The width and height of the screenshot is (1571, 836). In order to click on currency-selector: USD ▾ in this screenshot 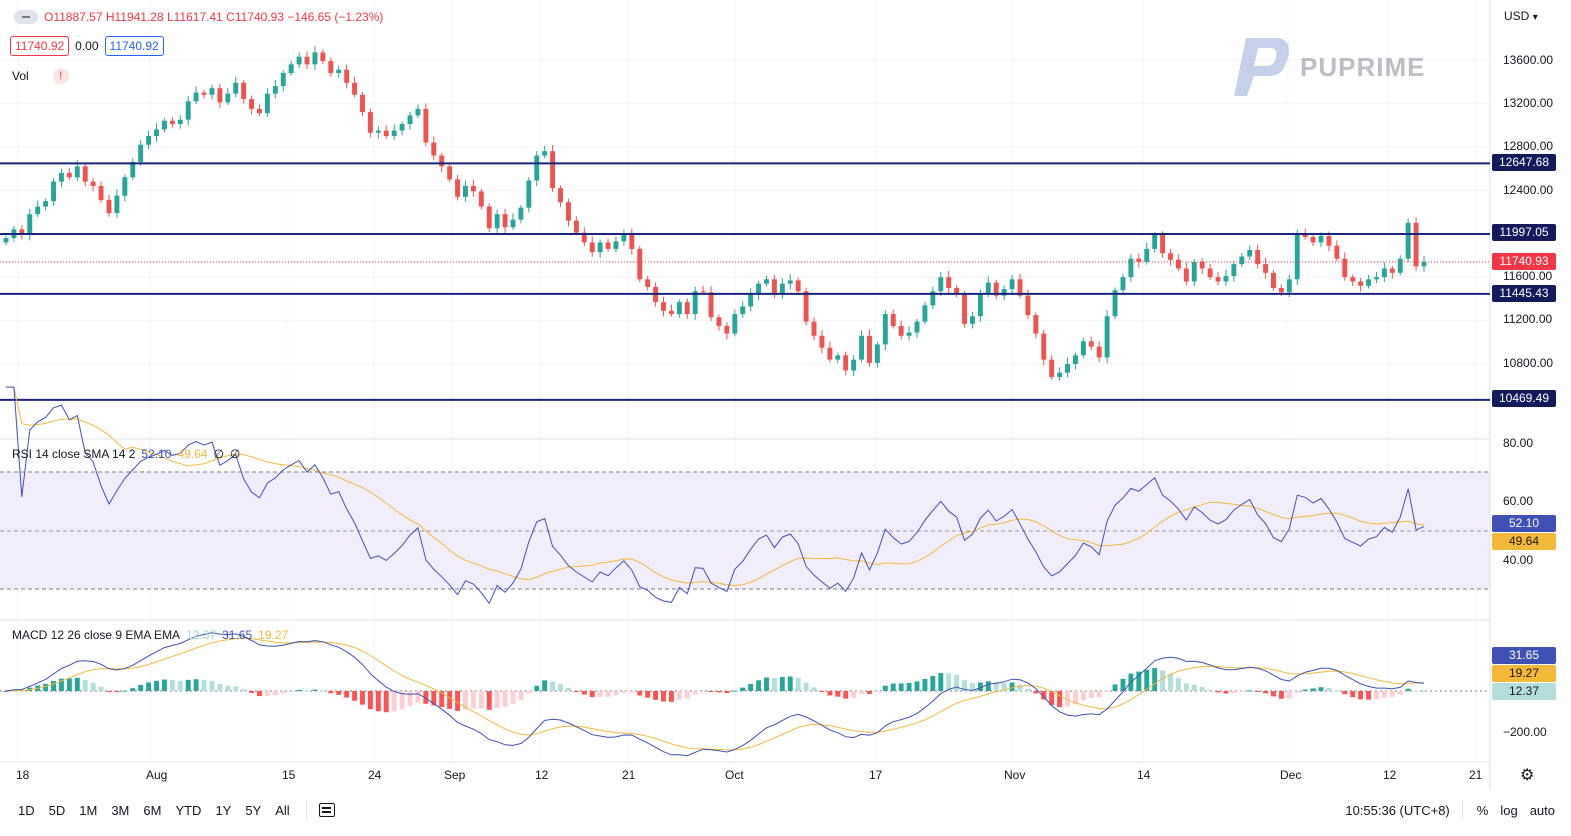, I will do `click(1521, 16)`.